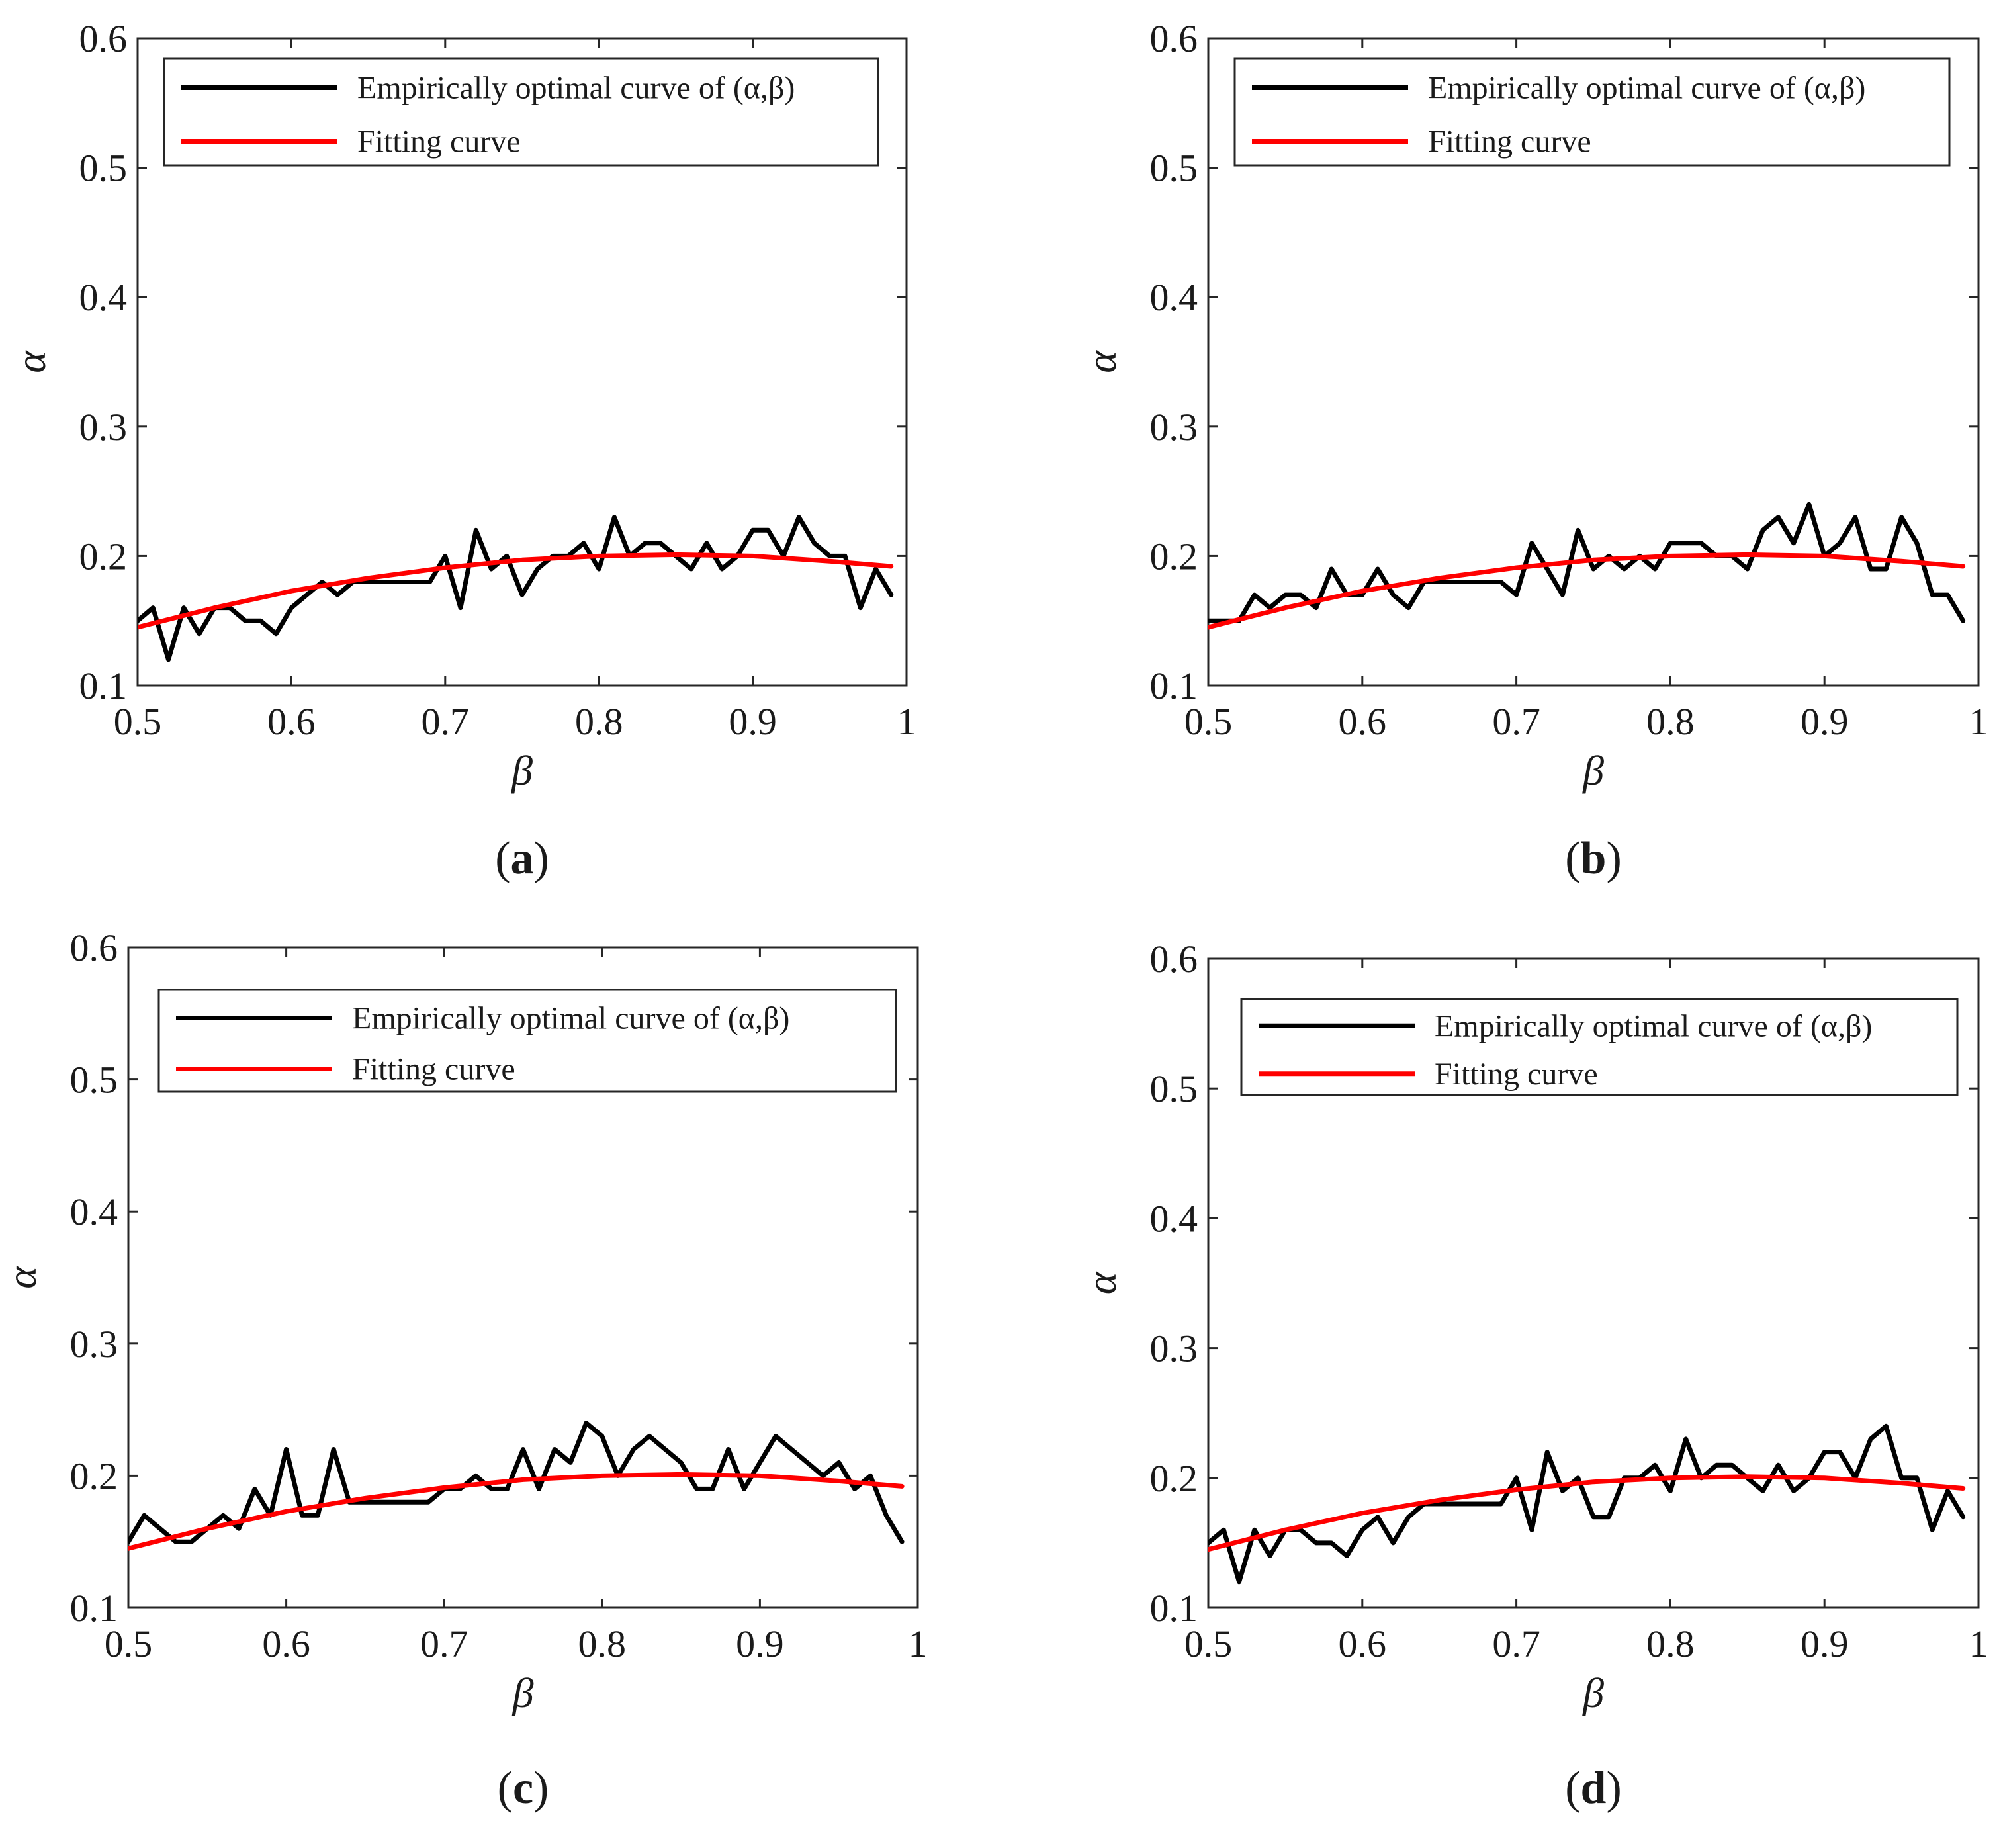  I want to click on panel-caption: (d), so click(1593, 1789).